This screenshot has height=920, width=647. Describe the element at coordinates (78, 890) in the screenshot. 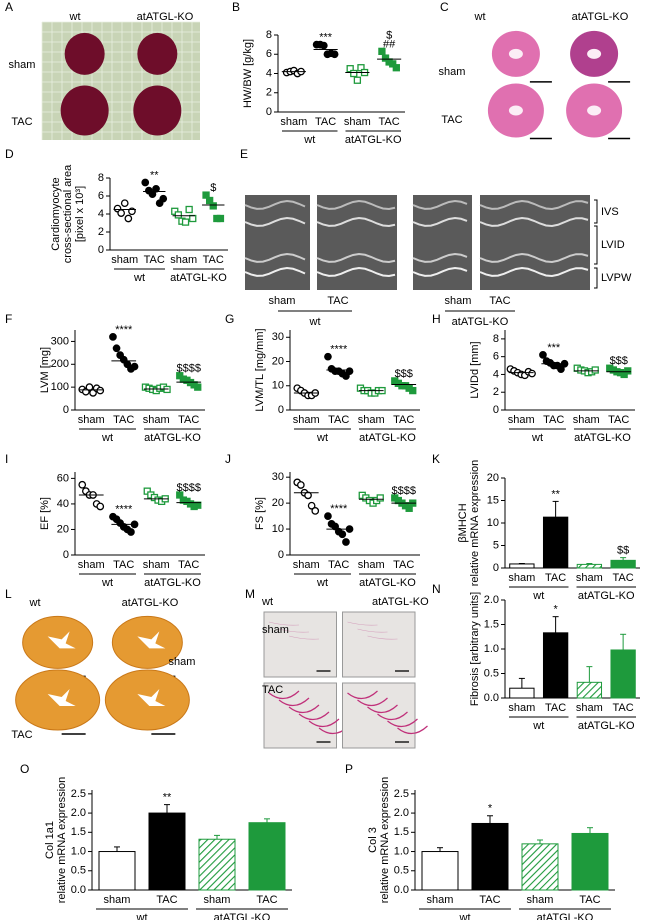

I see `y-tick-label: 0.0` at that location.